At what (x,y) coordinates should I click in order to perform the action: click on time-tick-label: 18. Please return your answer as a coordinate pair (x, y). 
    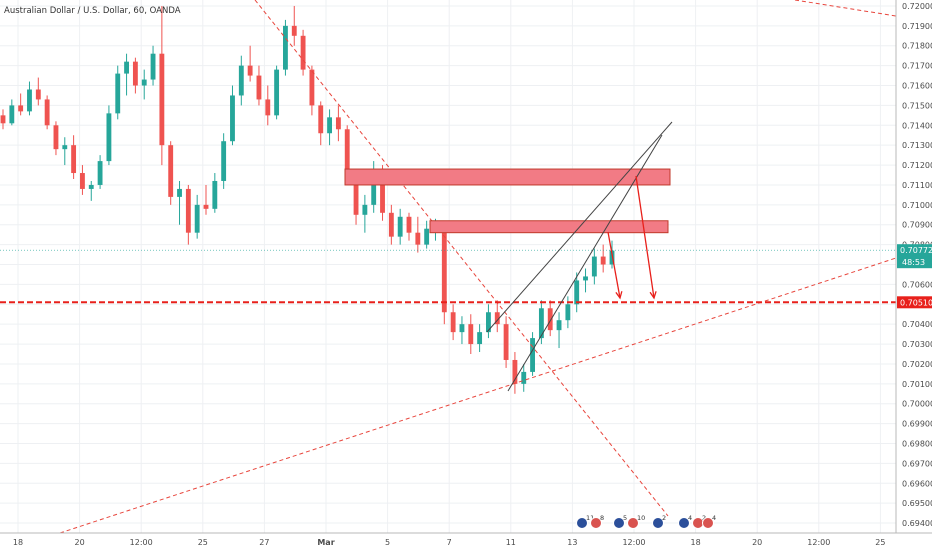
    Looking at the image, I should click on (696, 542).